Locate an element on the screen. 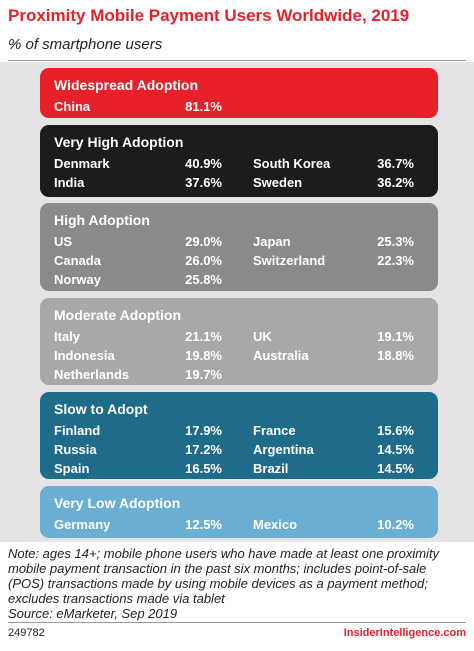 This screenshot has height=651, width=474. row: Russia 17.2% Argentina 14.5% is located at coordinates (246, 451).